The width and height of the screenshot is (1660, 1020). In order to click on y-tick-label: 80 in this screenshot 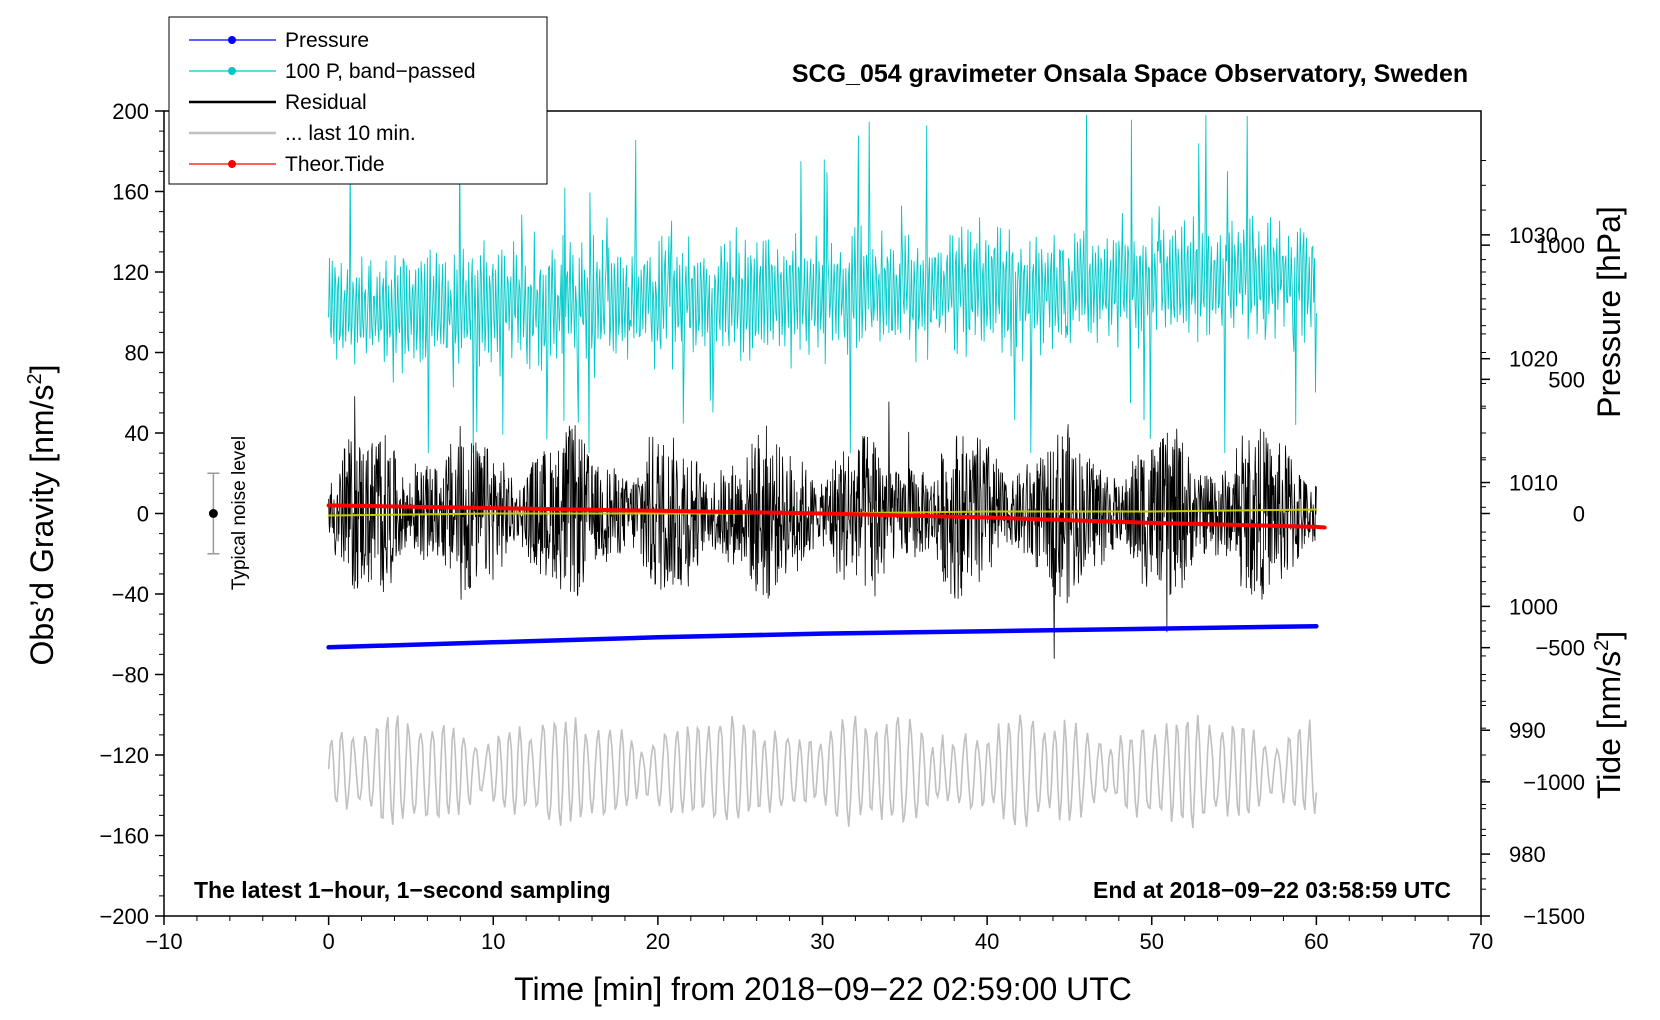, I will do `click(137, 353)`.